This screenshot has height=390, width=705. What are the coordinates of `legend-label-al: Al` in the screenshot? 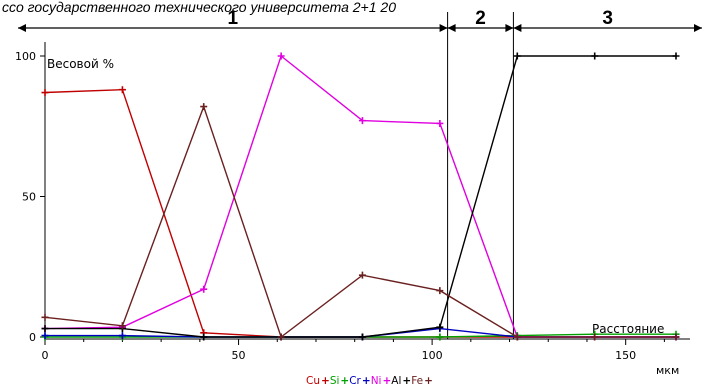 It's located at (396, 381).